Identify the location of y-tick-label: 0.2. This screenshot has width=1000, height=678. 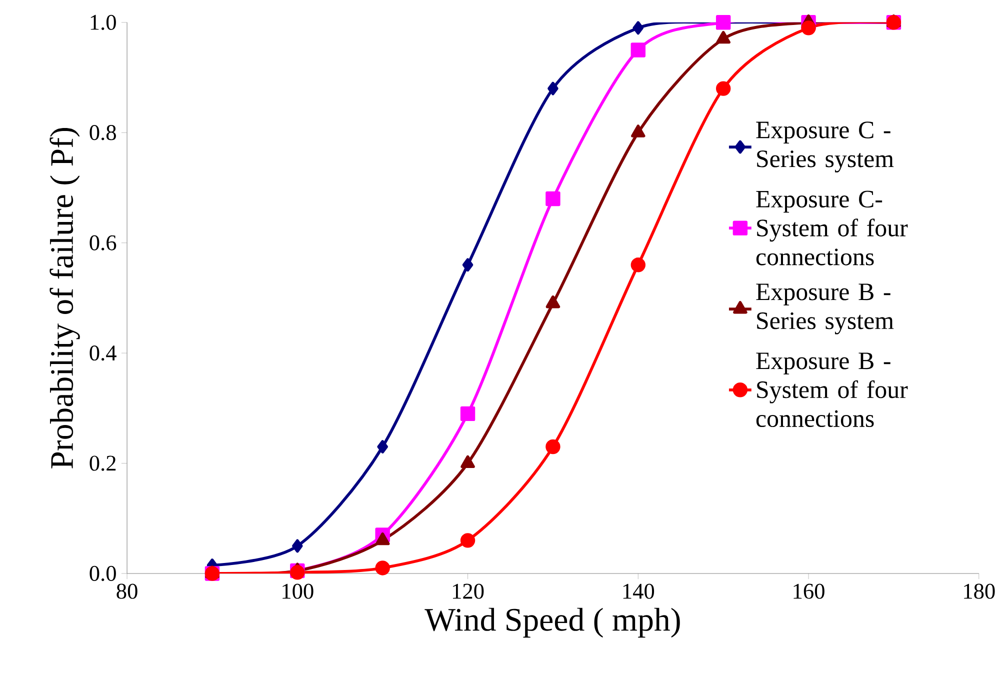
(103, 463).